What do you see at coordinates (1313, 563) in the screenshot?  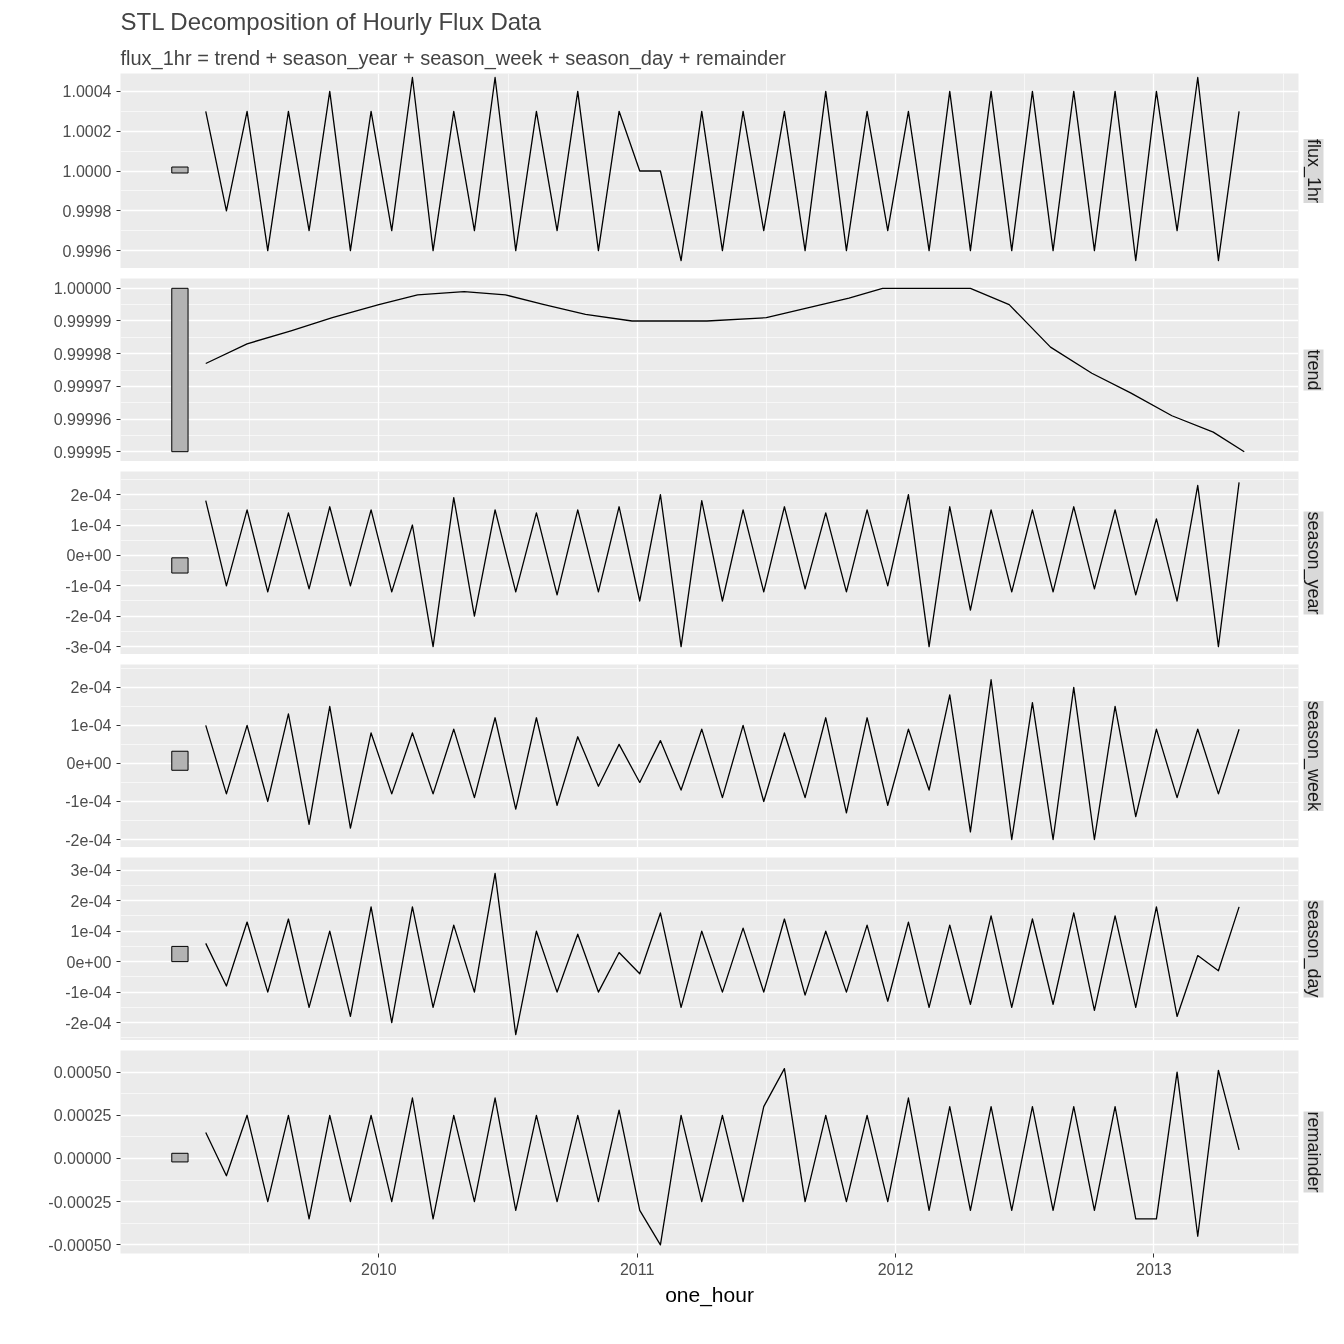 I see `y-axis-title: season_year` at bounding box center [1313, 563].